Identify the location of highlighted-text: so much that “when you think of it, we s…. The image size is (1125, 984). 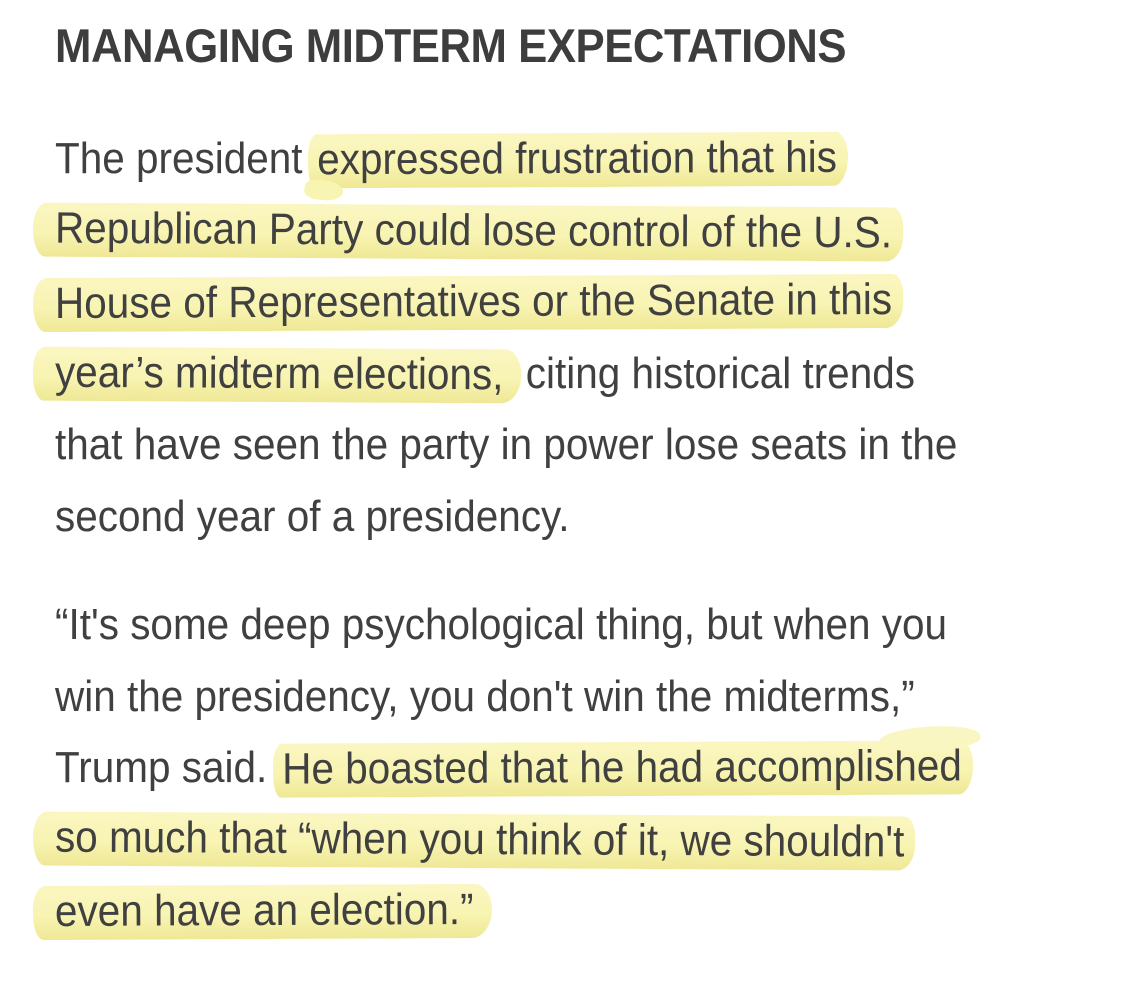
(474, 840).